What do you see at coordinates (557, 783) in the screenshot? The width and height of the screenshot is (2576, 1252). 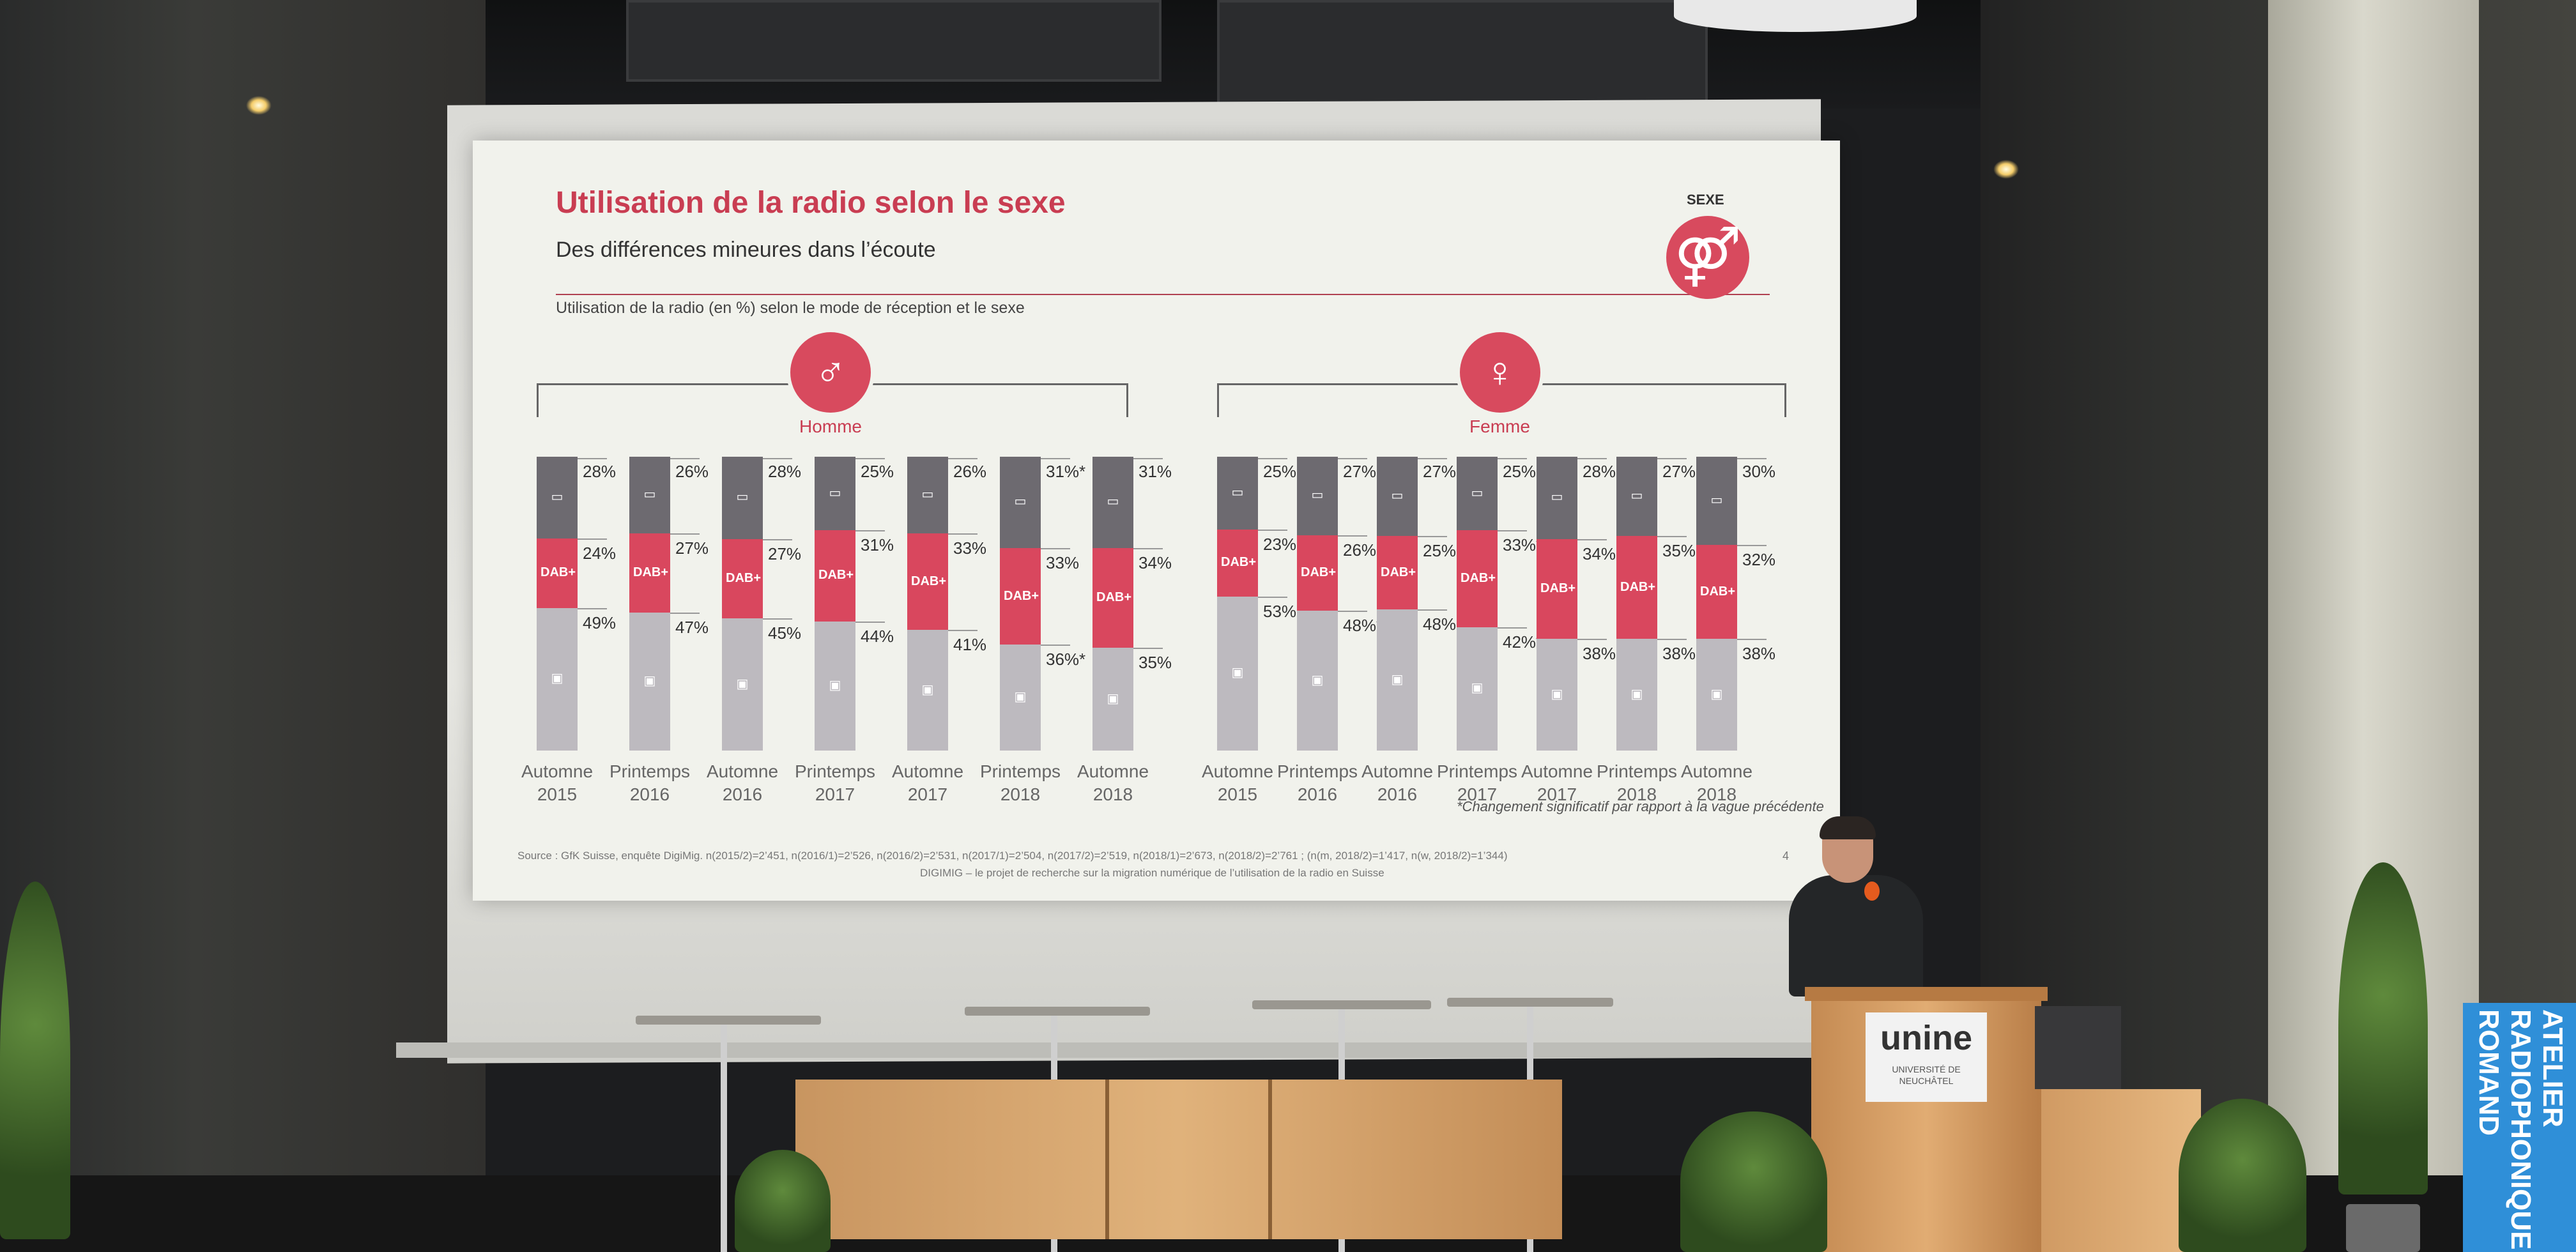 I see `category-label: Automne 2015` at bounding box center [557, 783].